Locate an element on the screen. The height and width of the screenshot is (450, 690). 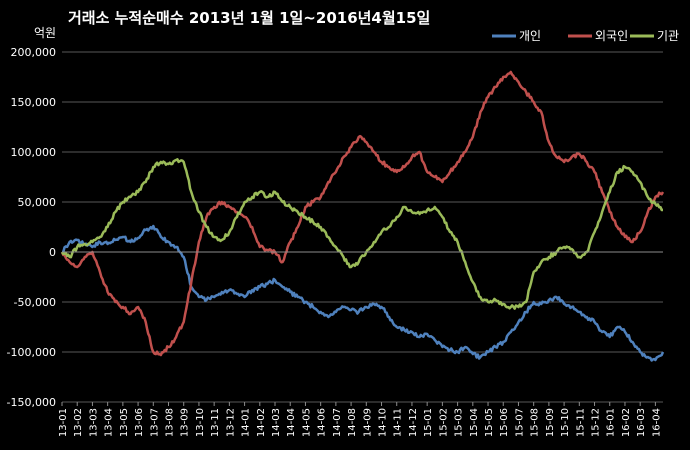
y-tick-label: 150,000 is located at coordinates (34, 102).